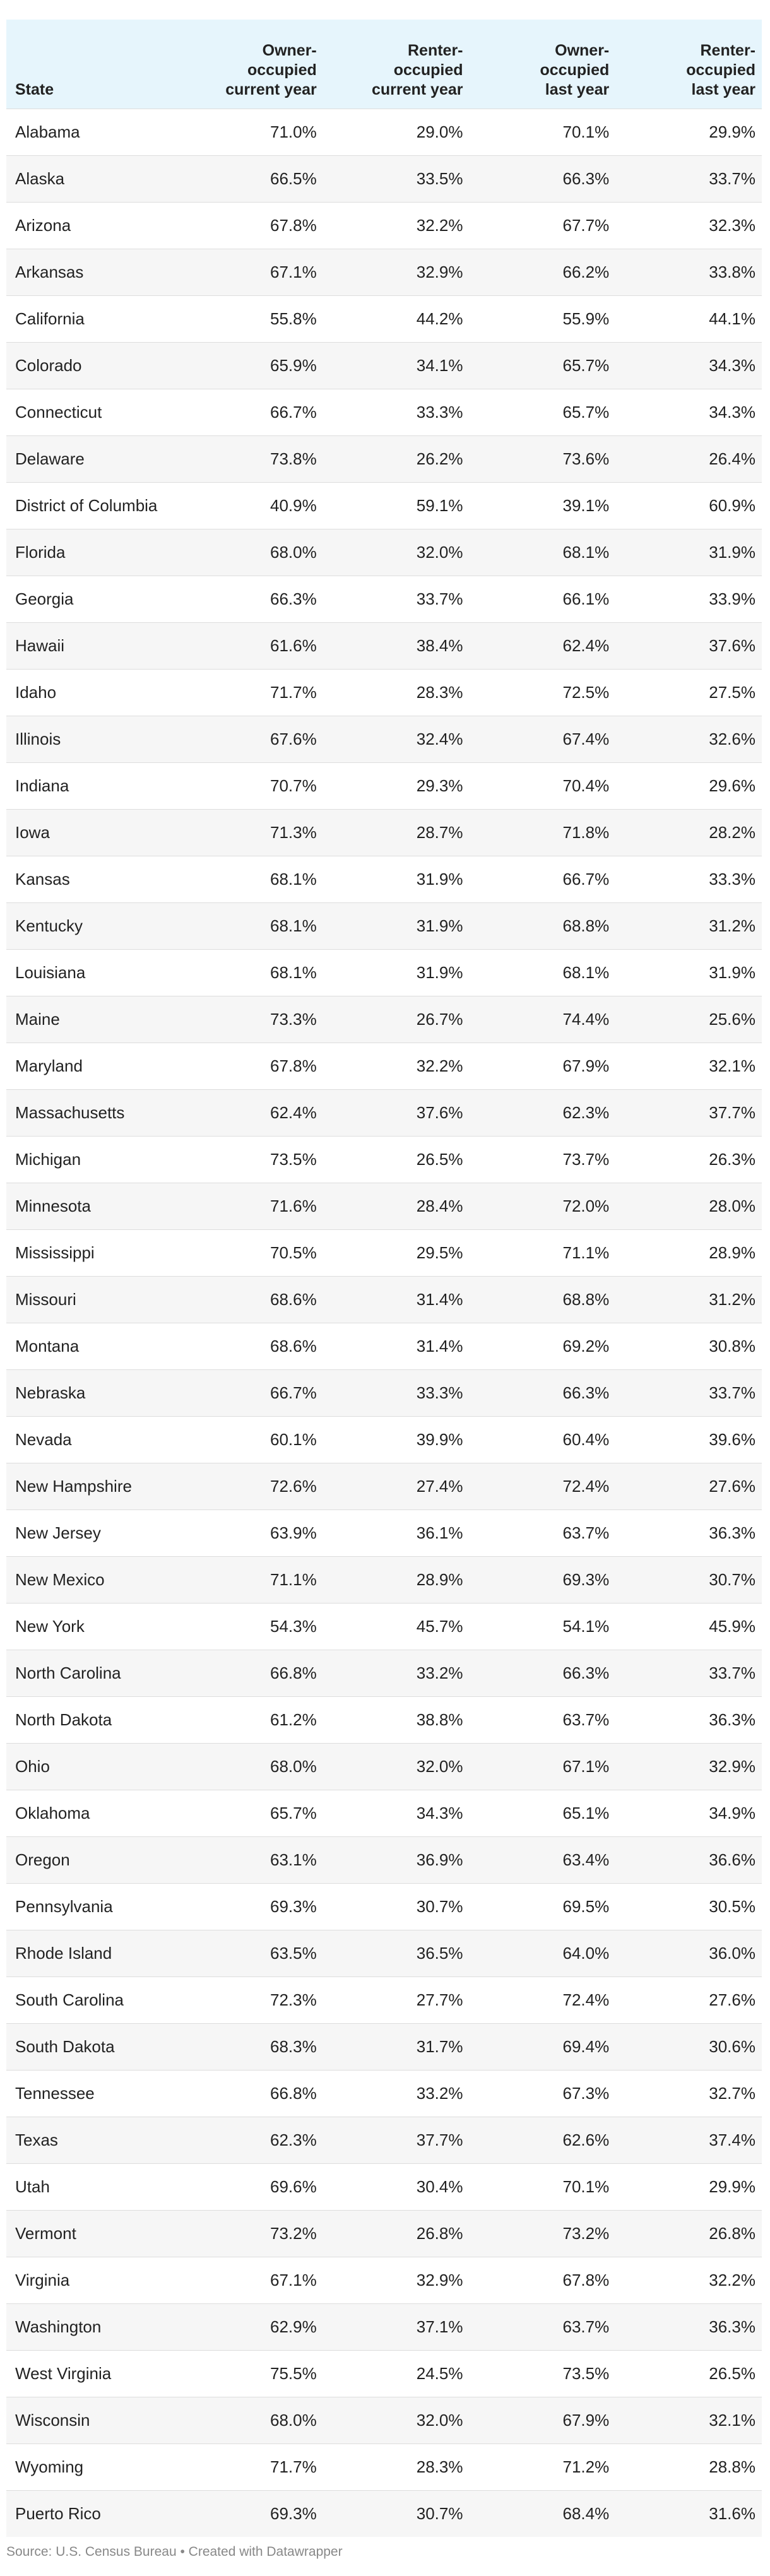  I want to click on value-cell: 67.7%, so click(543, 226).